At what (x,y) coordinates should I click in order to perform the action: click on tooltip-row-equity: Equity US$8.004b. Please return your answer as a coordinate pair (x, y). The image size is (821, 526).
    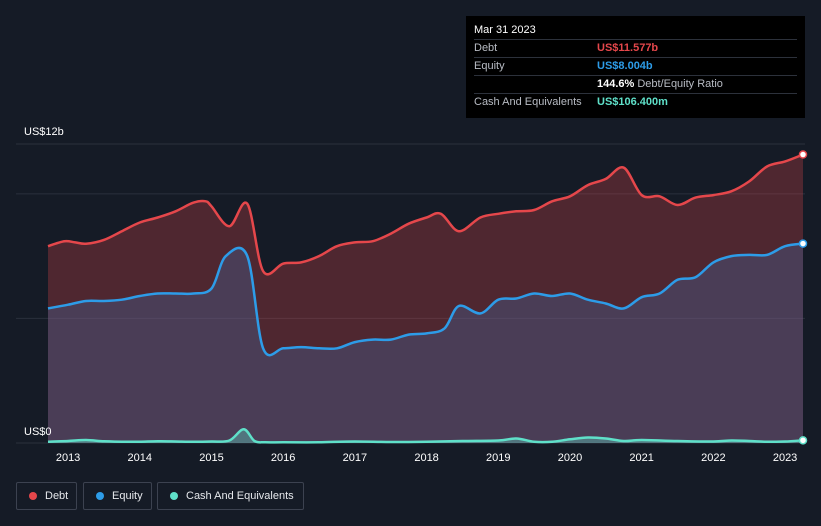
    Looking at the image, I should click on (635, 66).